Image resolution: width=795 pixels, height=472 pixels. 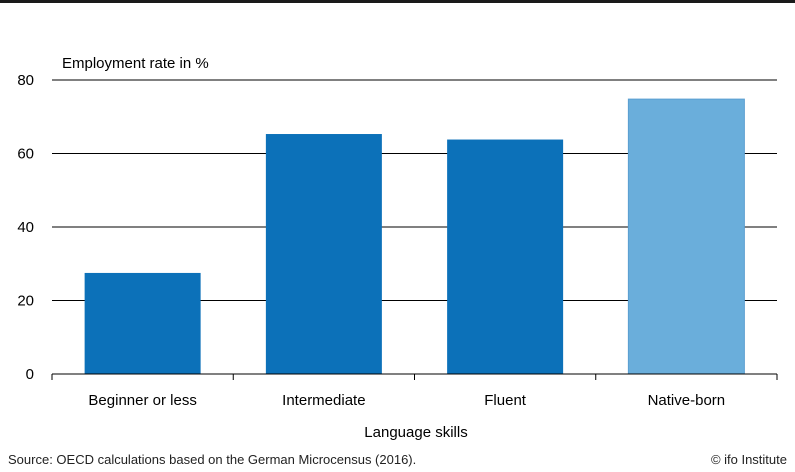 I want to click on x-tick-label: Beginner or less, so click(x=142, y=400).